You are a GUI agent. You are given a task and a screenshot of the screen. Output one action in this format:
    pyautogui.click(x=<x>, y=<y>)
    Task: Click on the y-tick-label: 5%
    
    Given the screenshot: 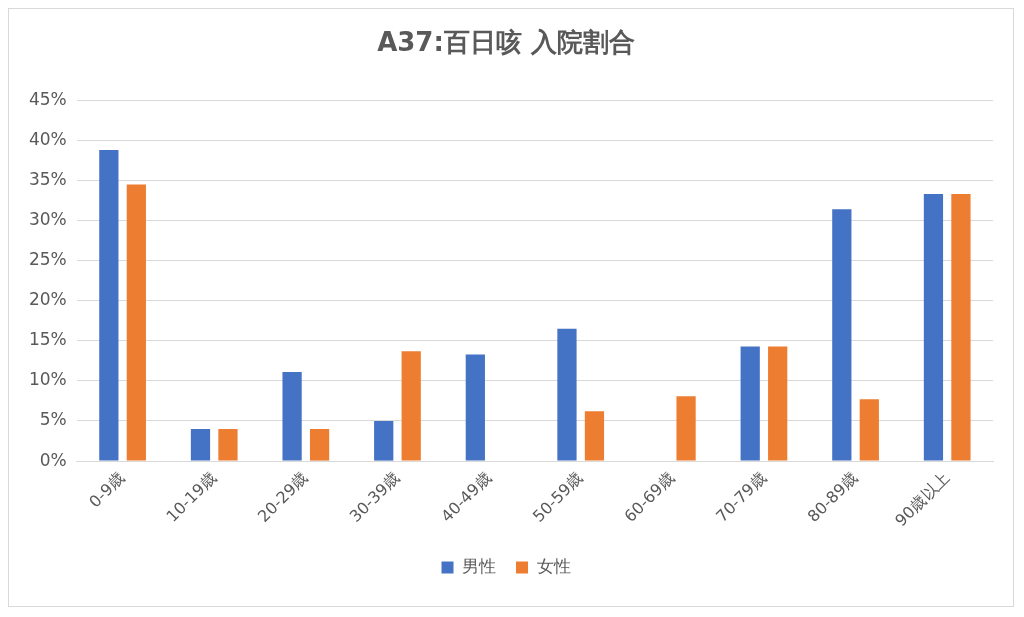 What is the action you would take?
    pyautogui.click(x=53, y=419)
    